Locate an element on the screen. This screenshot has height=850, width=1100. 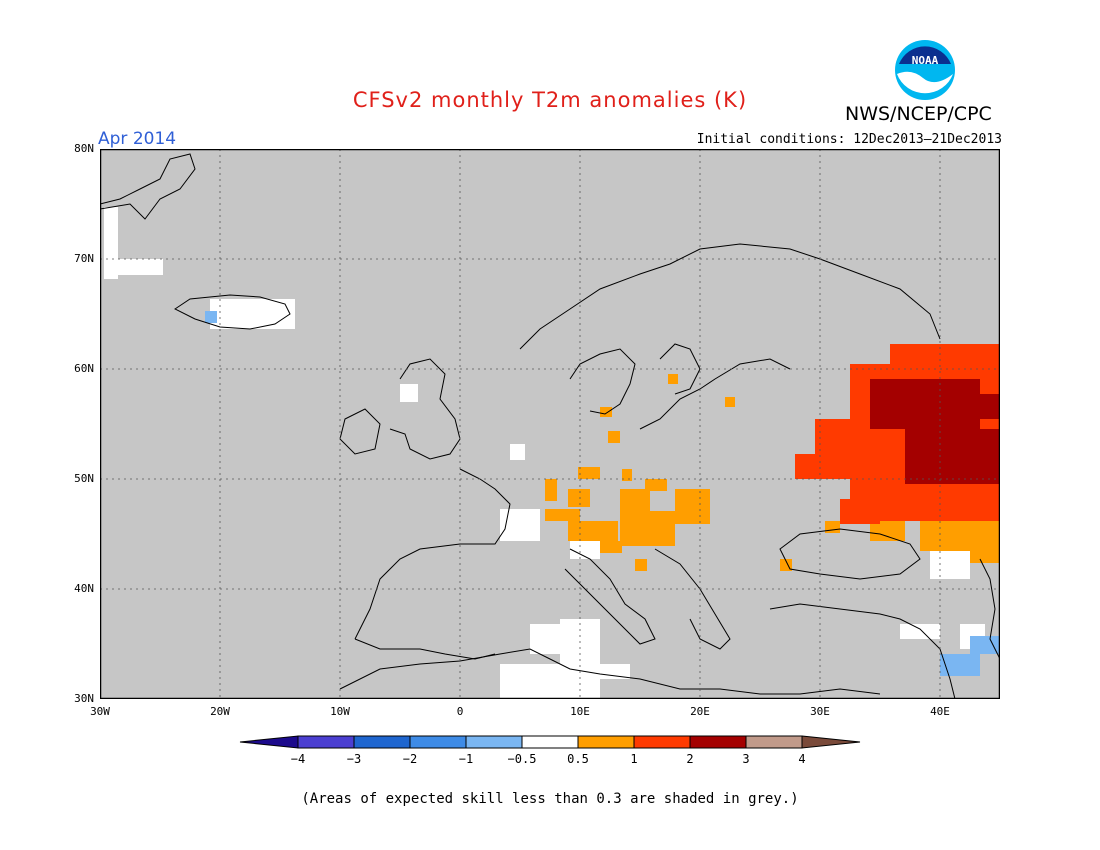
x-tick-label: 30W is located at coordinates (100, 711).